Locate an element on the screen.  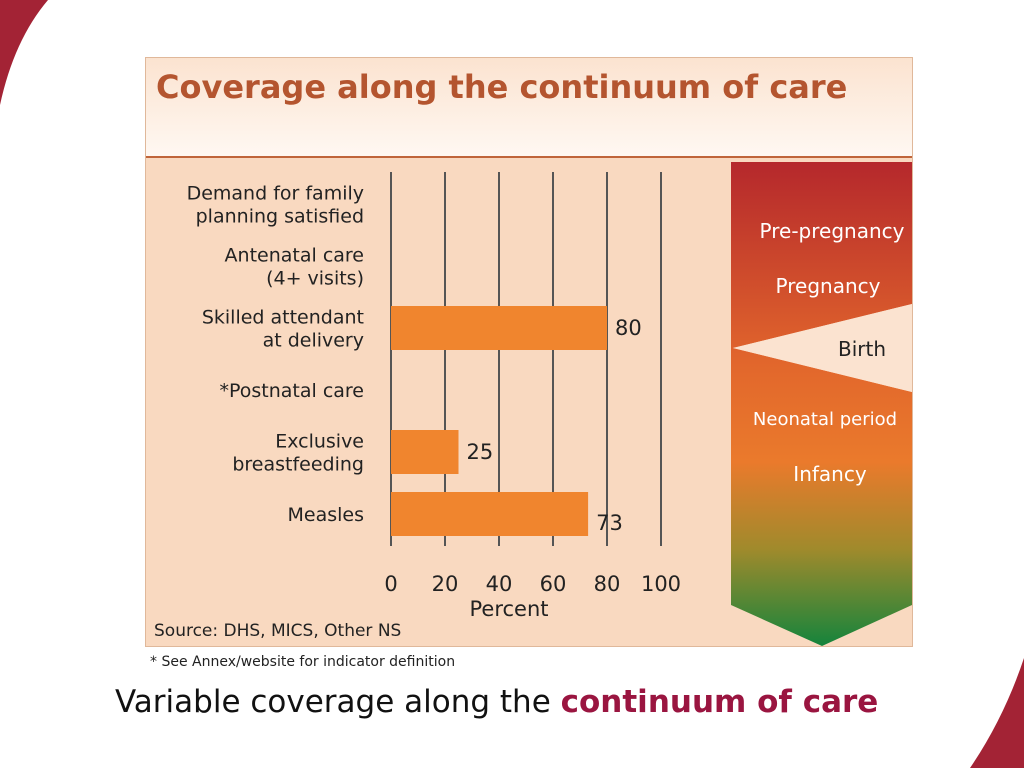
x-tick-label: 100 is located at coordinates (661, 584).